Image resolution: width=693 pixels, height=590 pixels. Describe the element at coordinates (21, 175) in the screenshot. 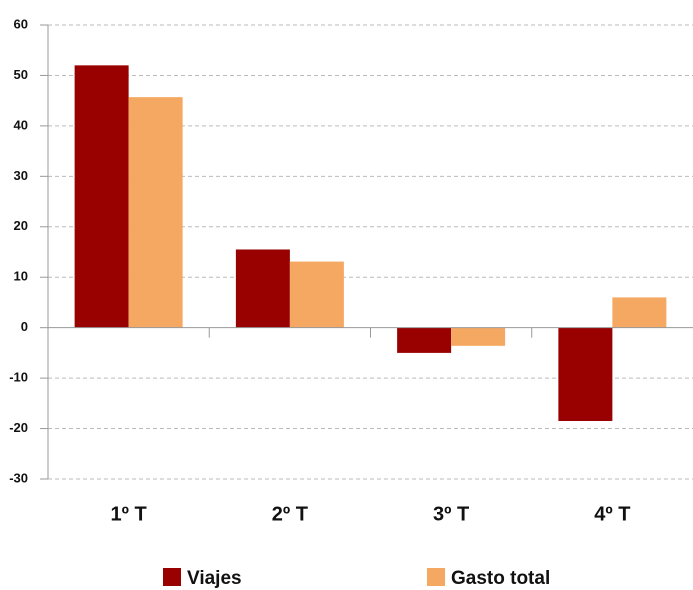

I see `y-tick-label: 30` at that location.